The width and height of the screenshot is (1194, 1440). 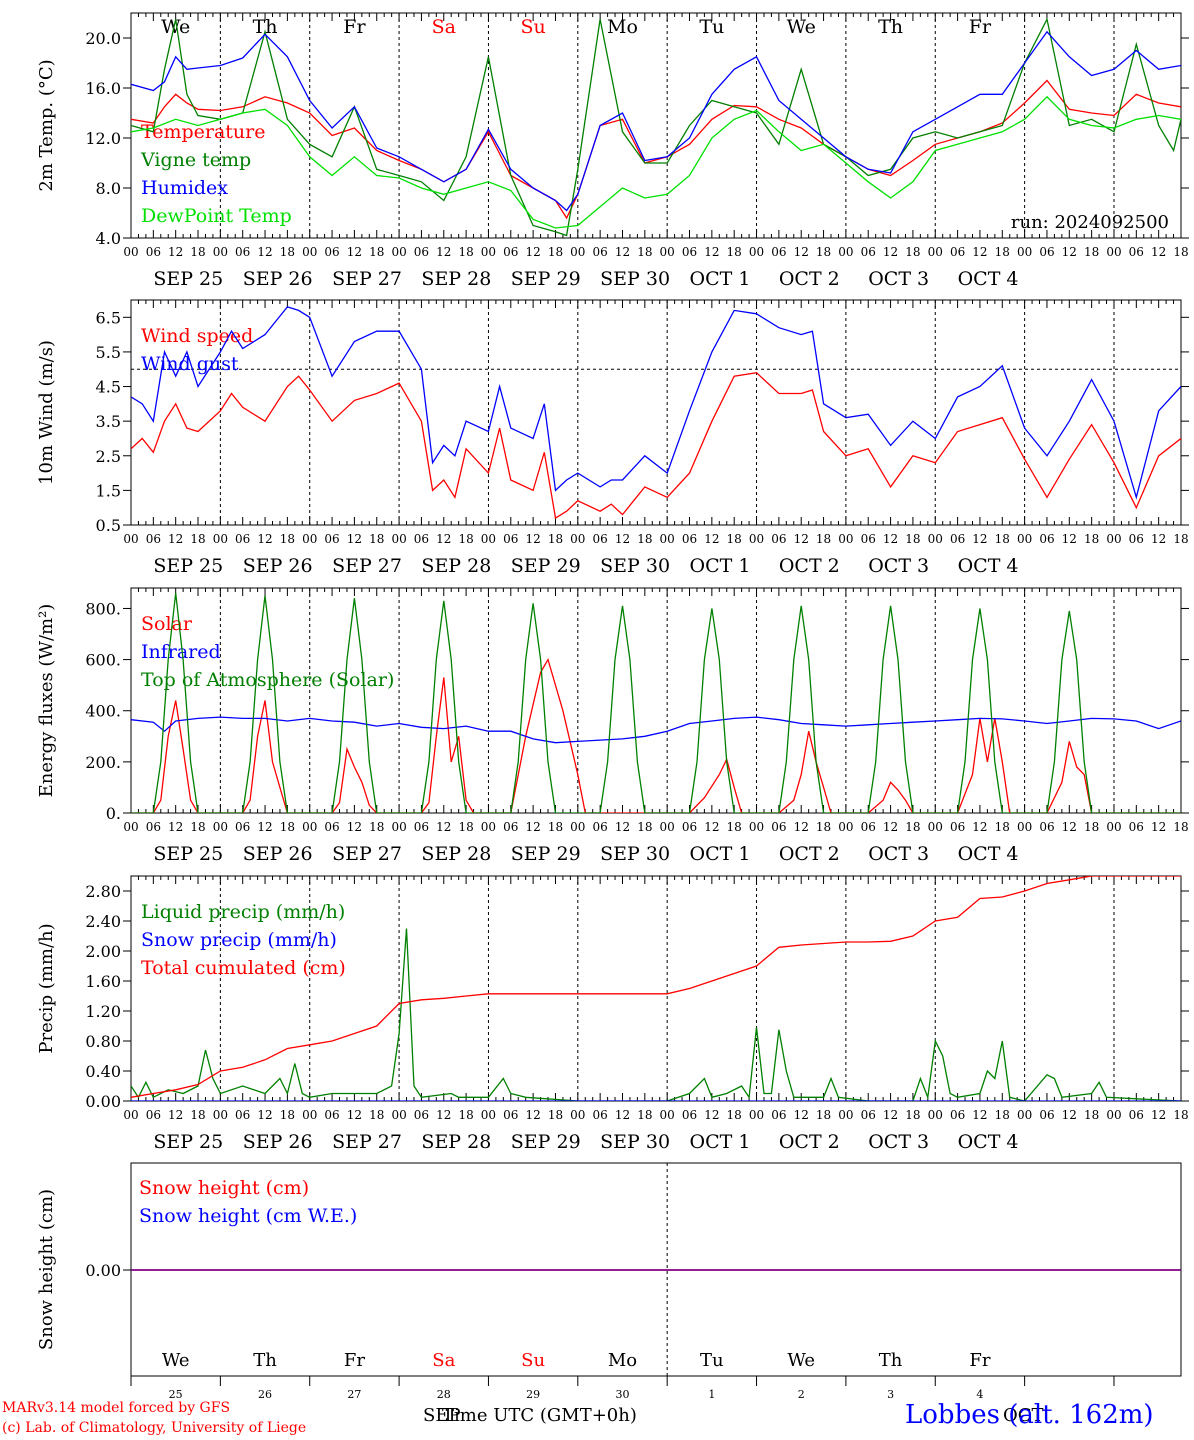 What do you see at coordinates (239, 940) in the screenshot?
I see `legend-label: Snow precip (mm/h)` at bounding box center [239, 940].